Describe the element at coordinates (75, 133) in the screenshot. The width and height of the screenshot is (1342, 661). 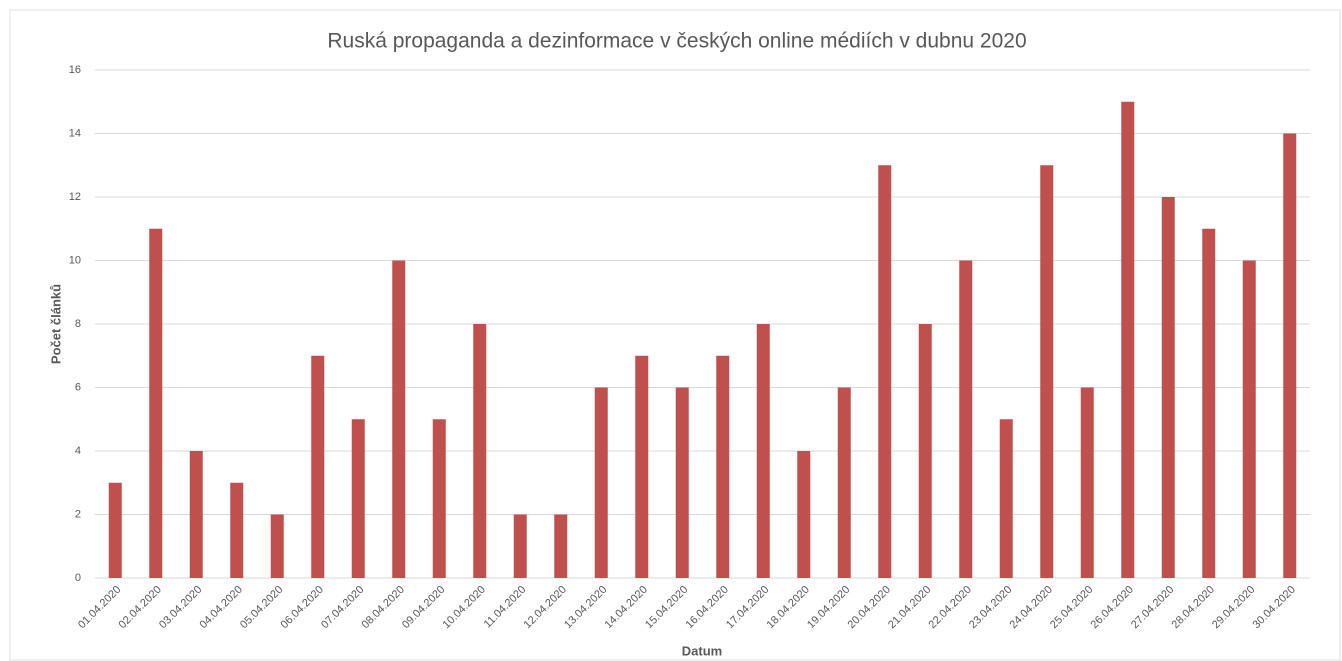
I see `y-tick-label: 14` at that location.